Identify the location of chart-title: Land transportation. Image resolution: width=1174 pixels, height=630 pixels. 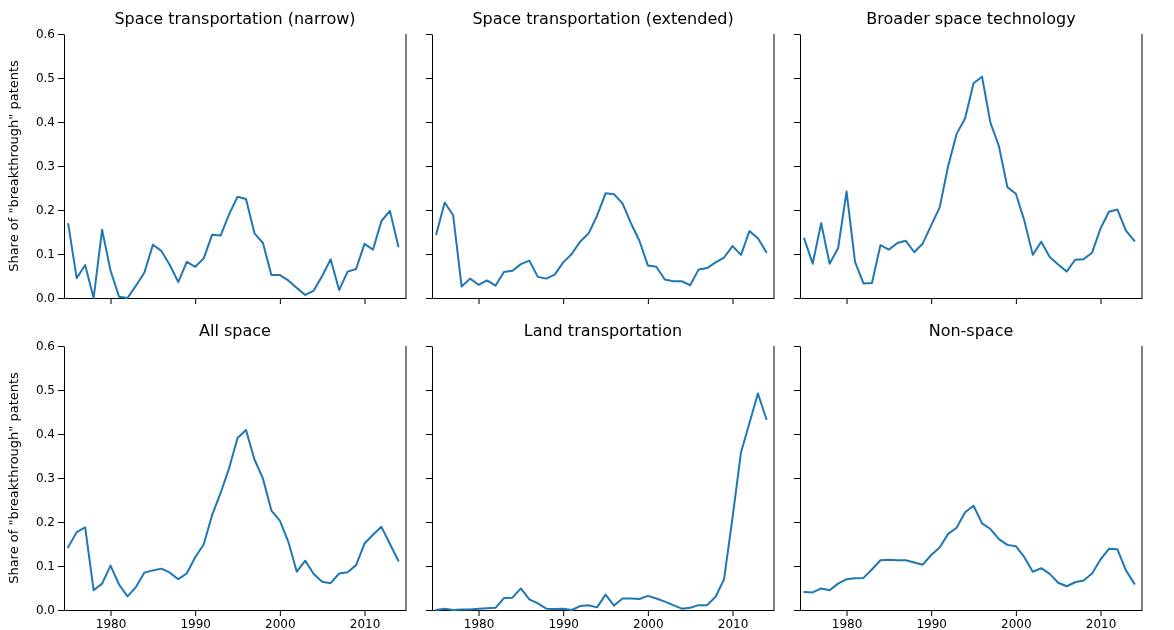
(603, 330).